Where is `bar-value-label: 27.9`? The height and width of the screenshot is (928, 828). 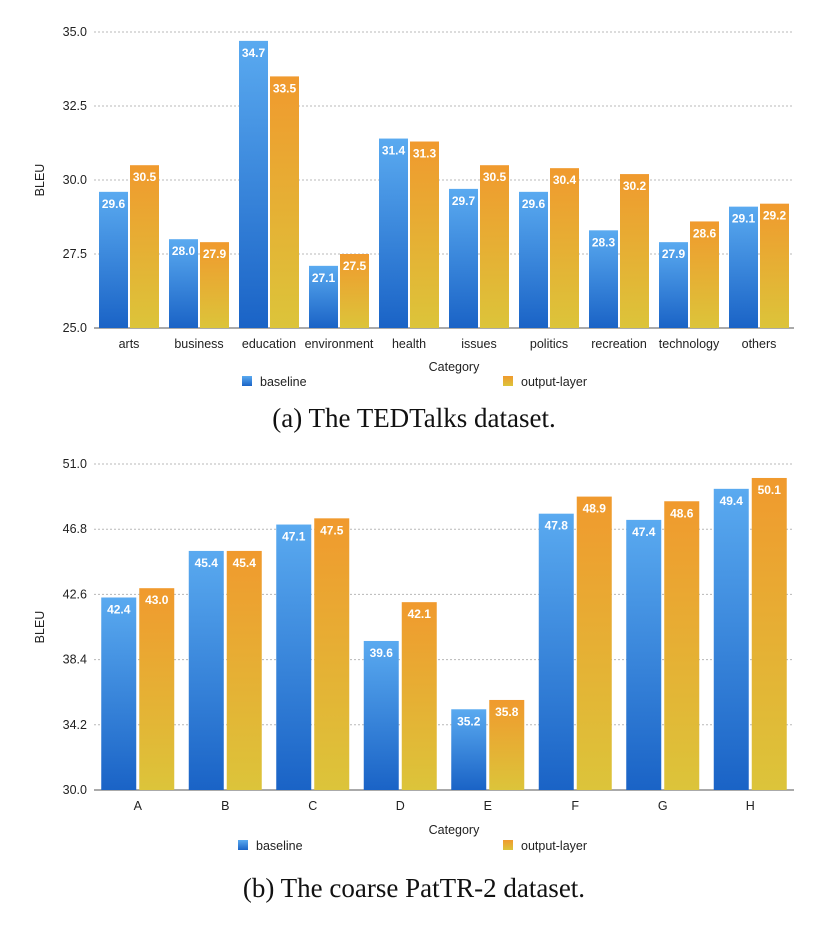
bar-value-label: 27.9 is located at coordinates (215, 254).